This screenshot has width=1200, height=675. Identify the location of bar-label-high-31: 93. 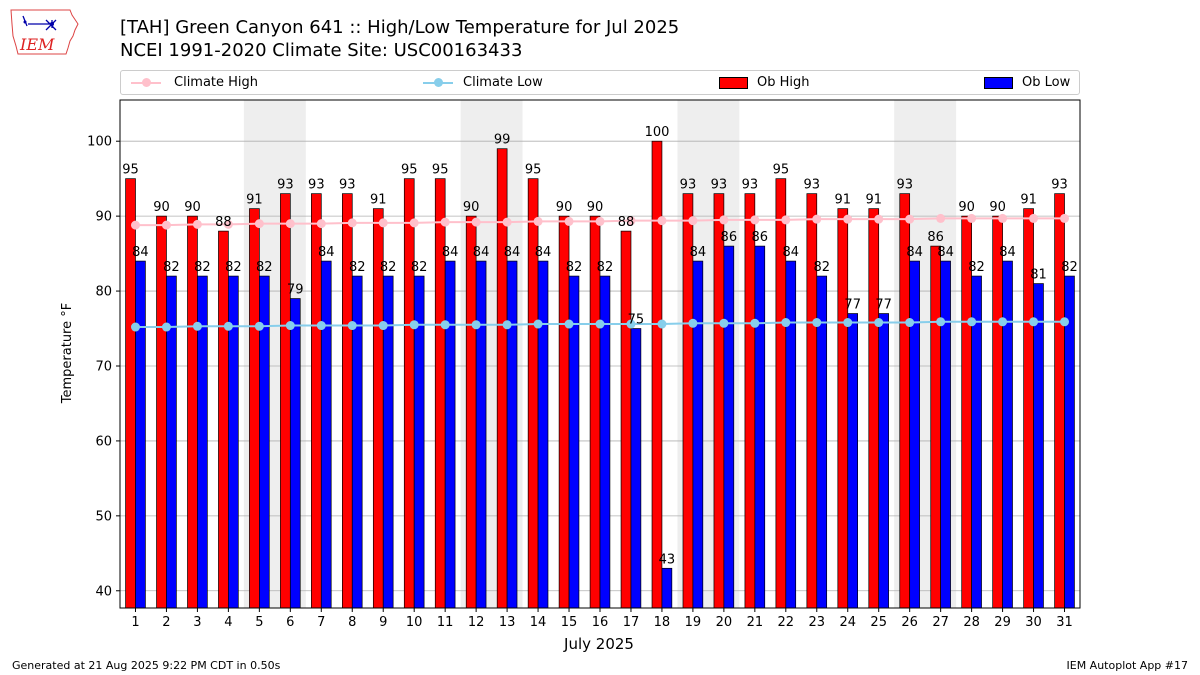
(1059, 185).